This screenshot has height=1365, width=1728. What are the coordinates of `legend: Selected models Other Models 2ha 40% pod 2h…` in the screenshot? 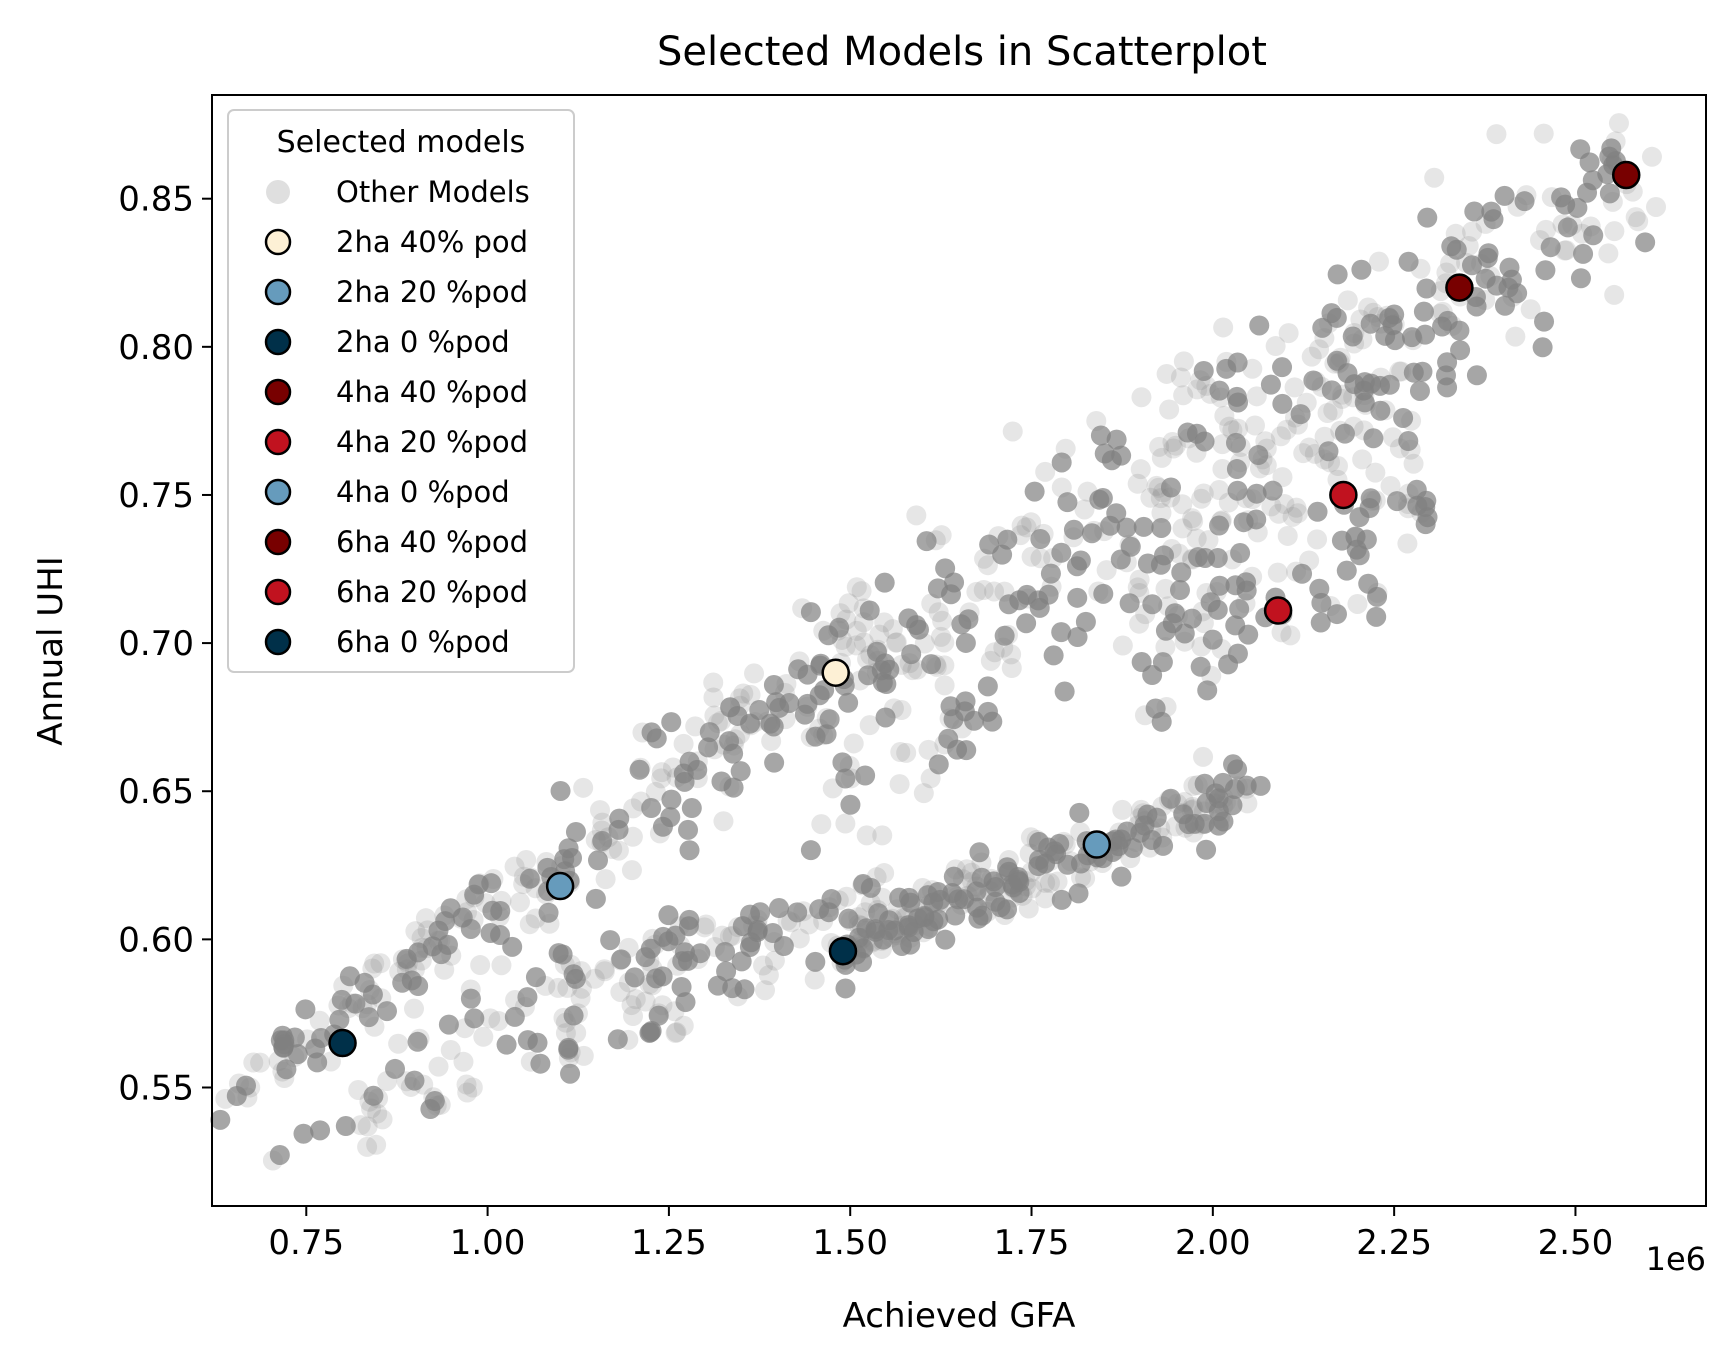 It's located at (401, 391).